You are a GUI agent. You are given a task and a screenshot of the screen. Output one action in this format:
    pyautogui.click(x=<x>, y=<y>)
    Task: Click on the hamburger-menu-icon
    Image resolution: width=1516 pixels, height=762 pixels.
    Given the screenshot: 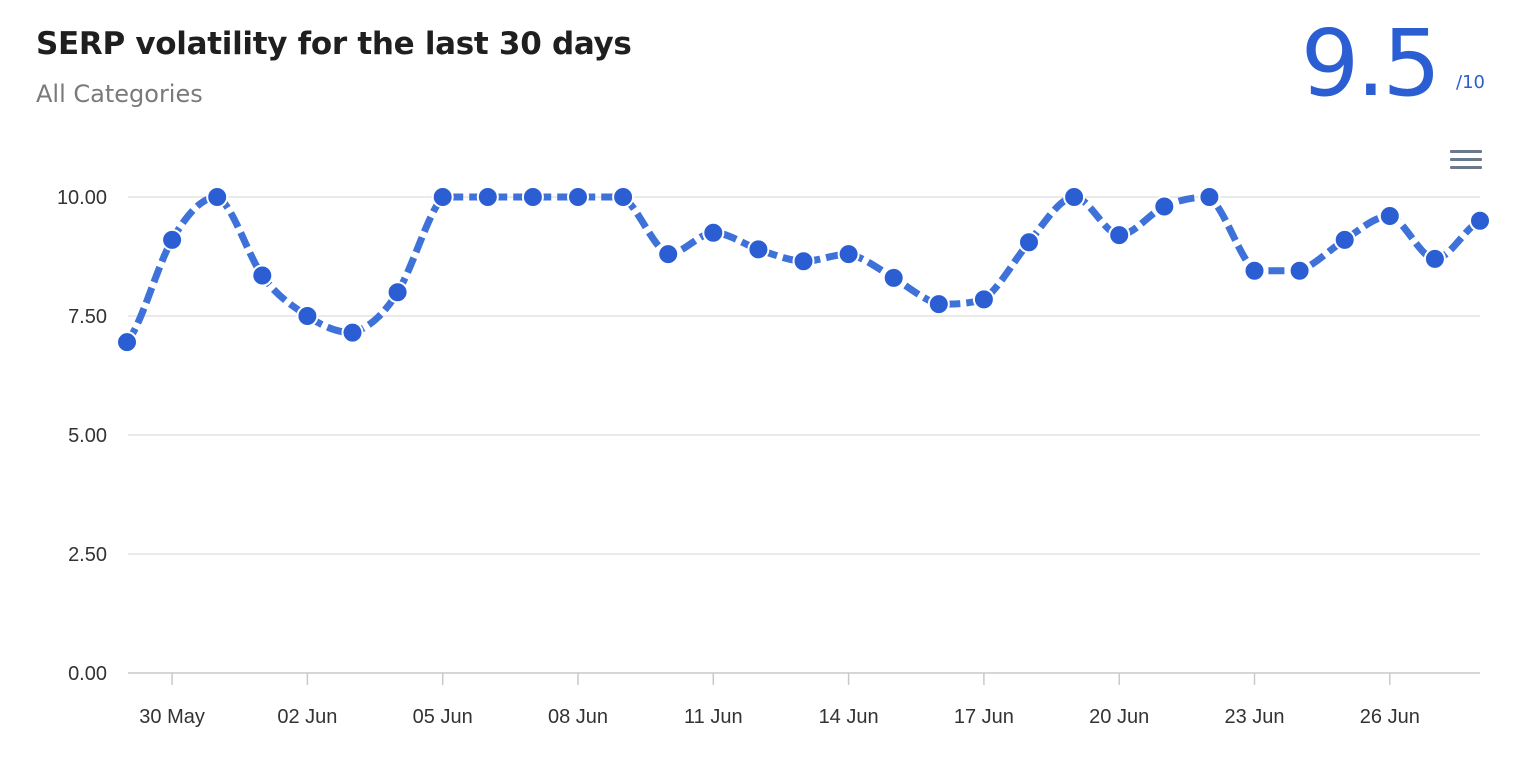 What is the action you would take?
    pyautogui.click(x=1466, y=162)
    